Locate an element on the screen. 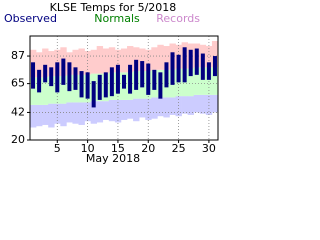 The height and width of the screenshot is (240, 320). y-tick-label: 20 is located at coordinates (18, 139).